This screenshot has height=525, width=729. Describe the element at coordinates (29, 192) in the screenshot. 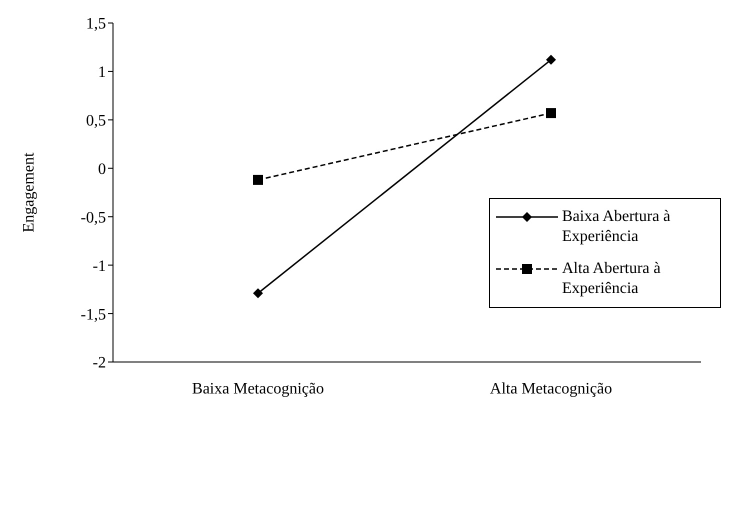

I see `y-axis-title: Engagement` at that location.